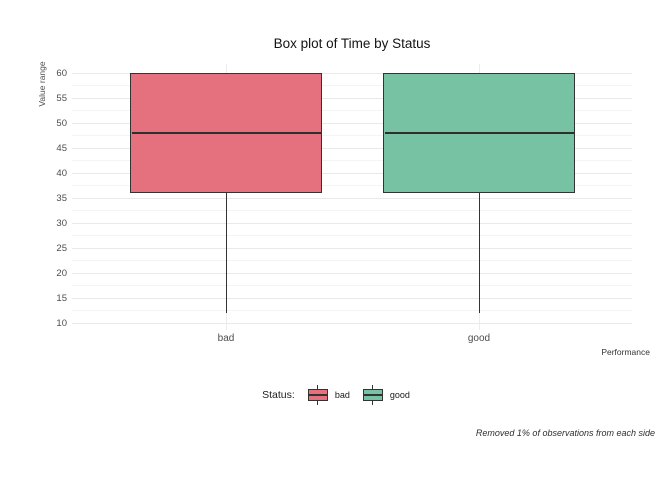 The width and height of the screenshot is (672, 480). I want to click on y-tick-label: 50, so click(61, 123).